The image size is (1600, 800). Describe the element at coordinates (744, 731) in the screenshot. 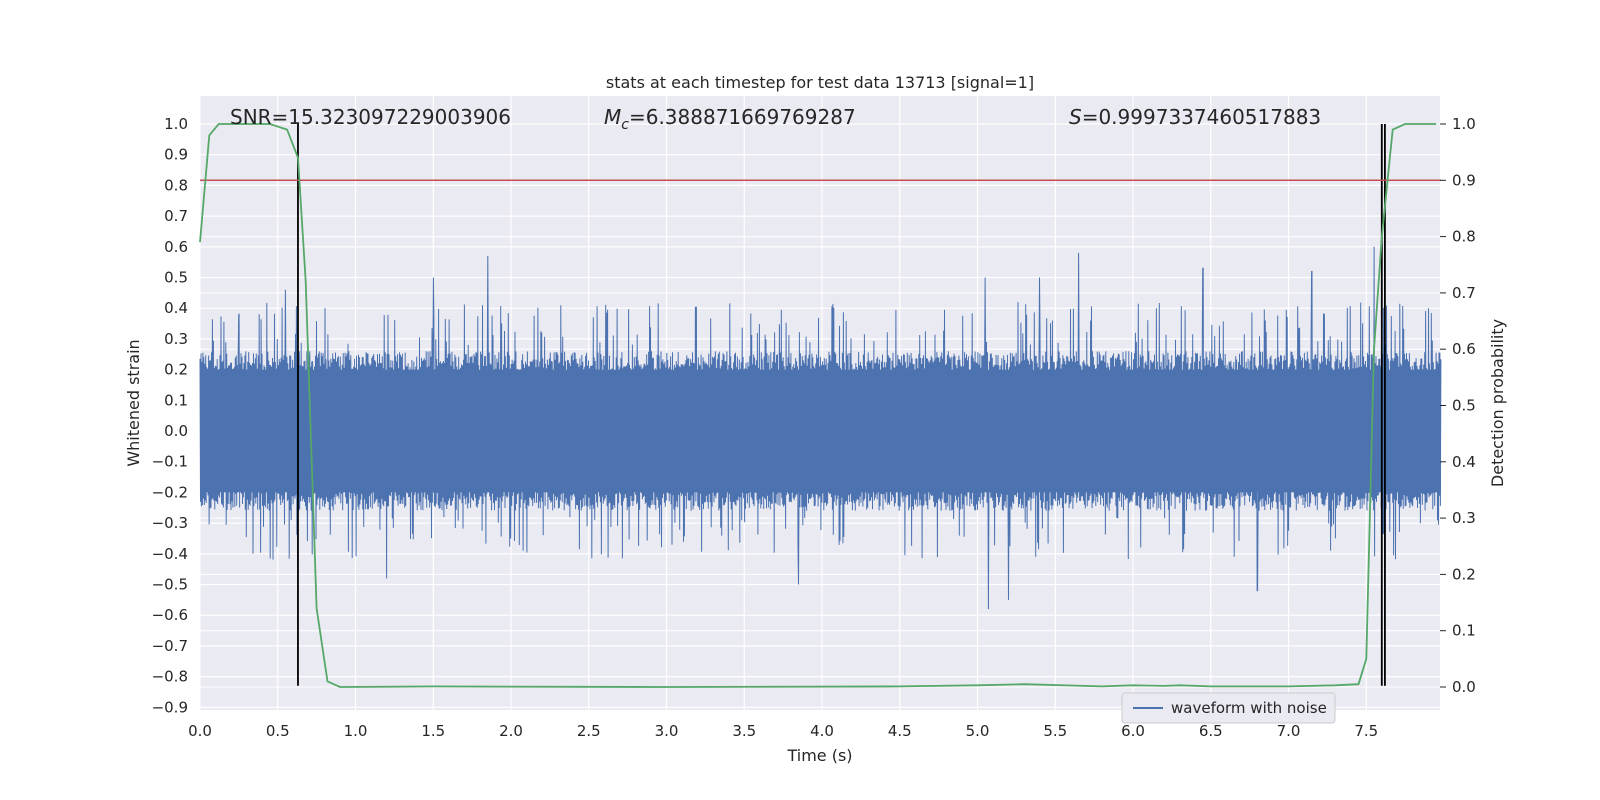

I see `x-tick-label: 3.5` at that location.